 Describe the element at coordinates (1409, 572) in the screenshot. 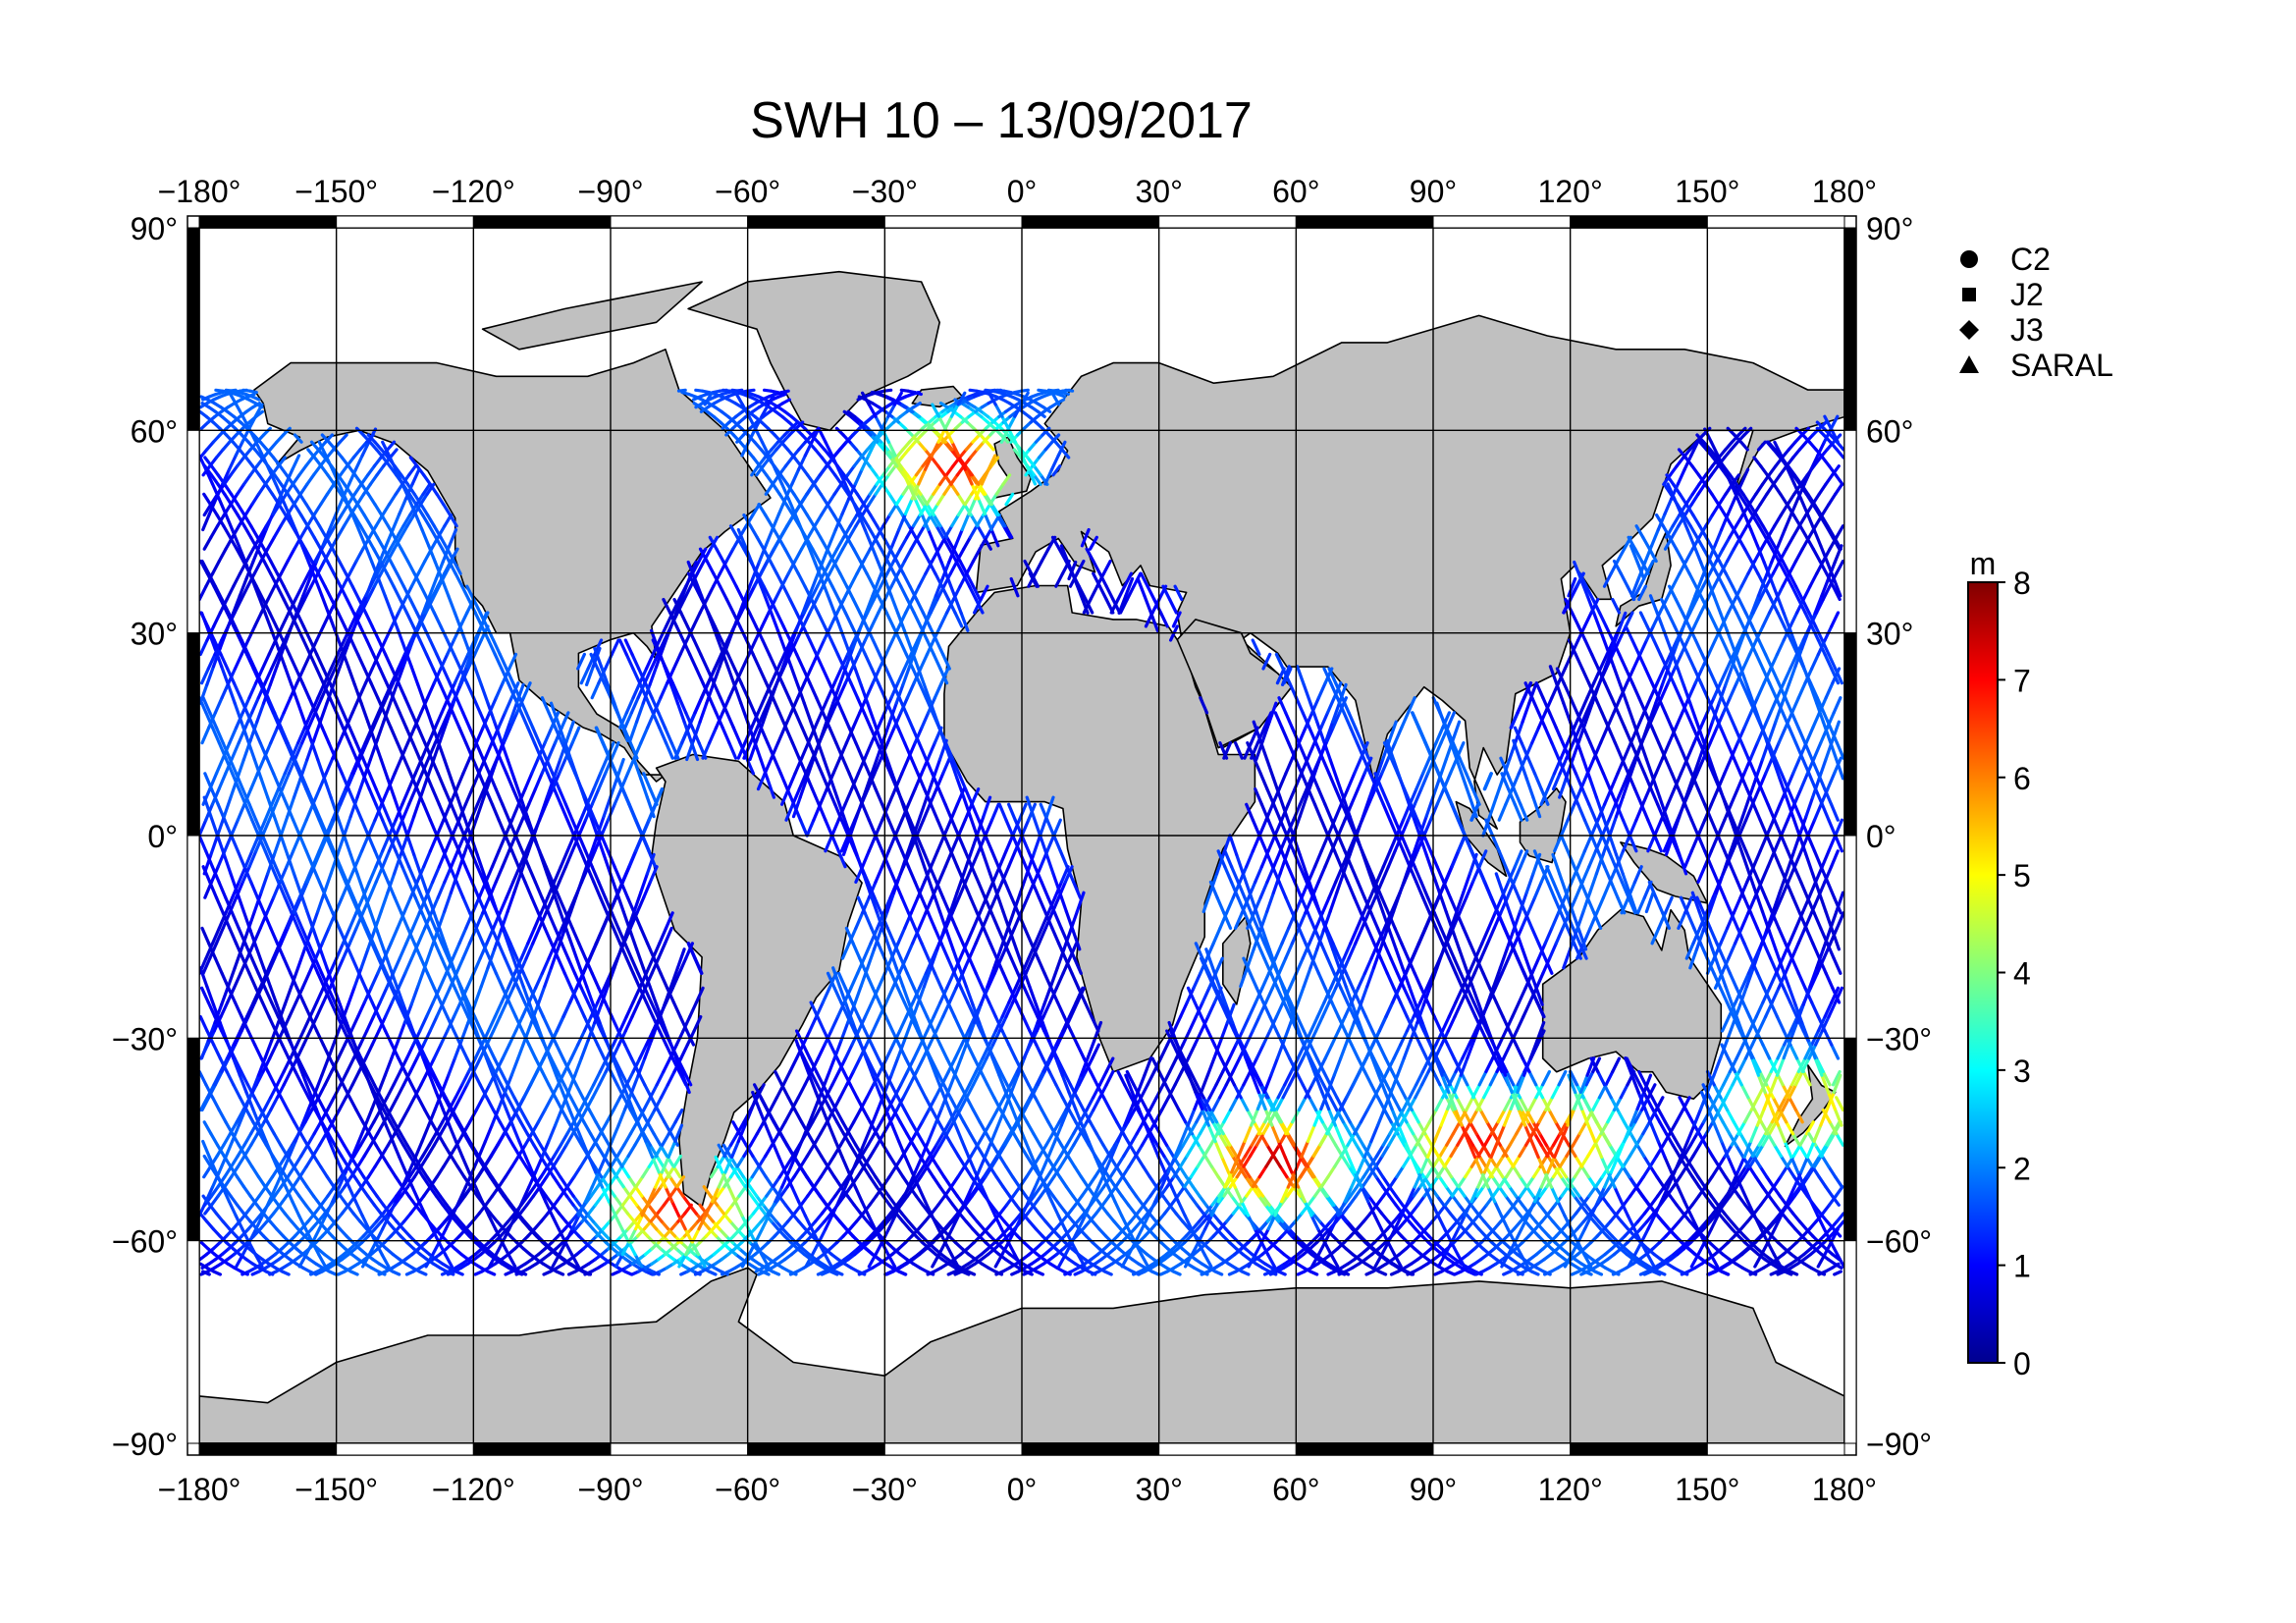

I see `landmass-eurasia` at that location.